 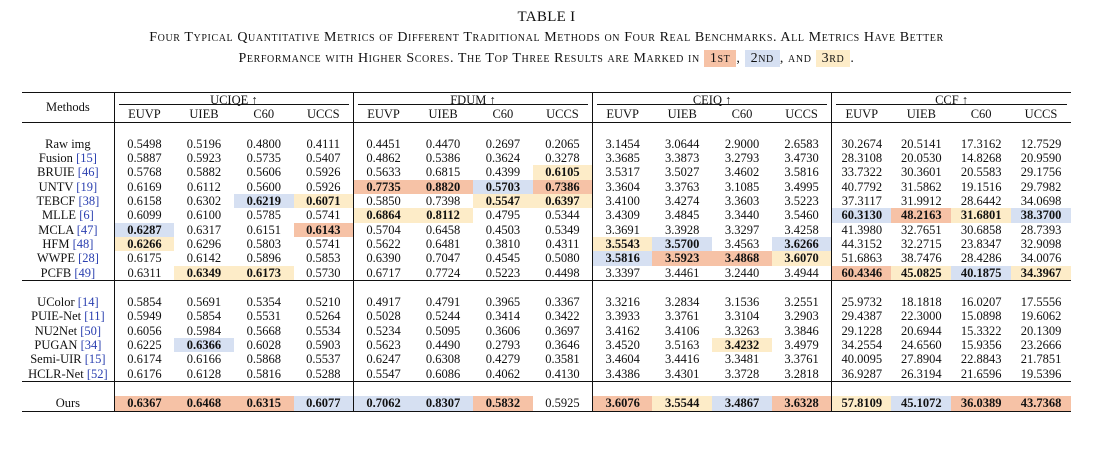 What do you see at coordinates (263, 273) in the screenshot?
I see `metric-cell: 0.6173` at bounding box center [263, 273].